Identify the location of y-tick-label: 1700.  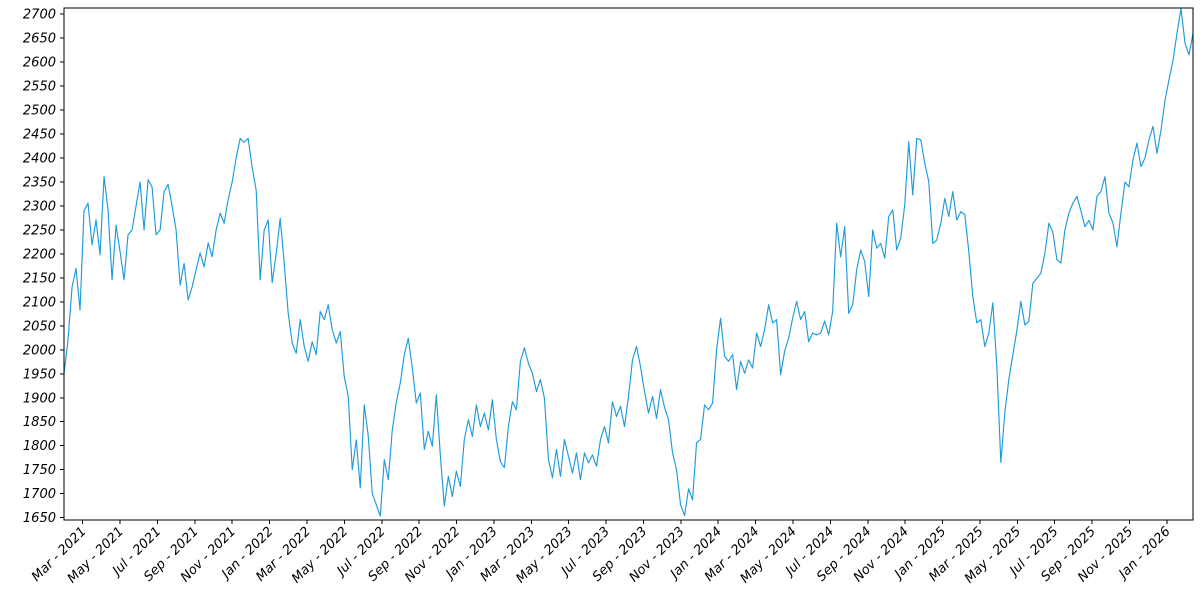
(39, 494).